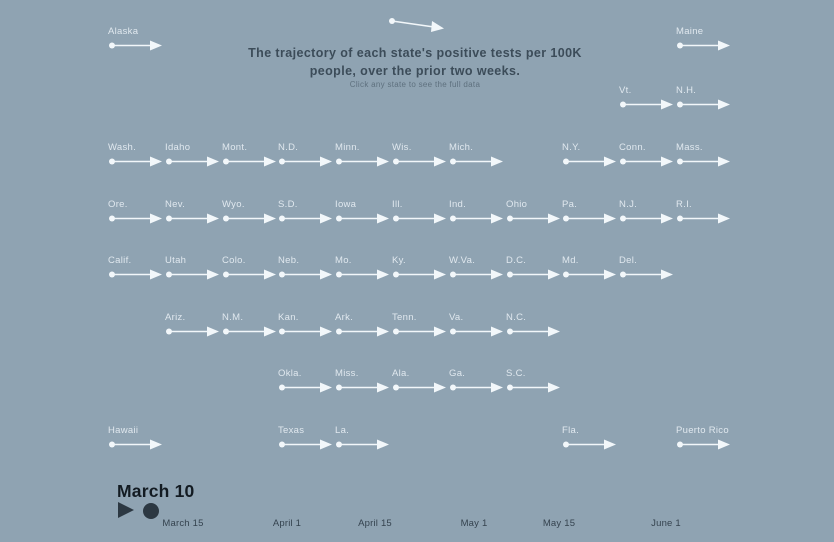 This screenshot has height=542, width=834. I want to click on state-cell: Nev., so click(193, 212).